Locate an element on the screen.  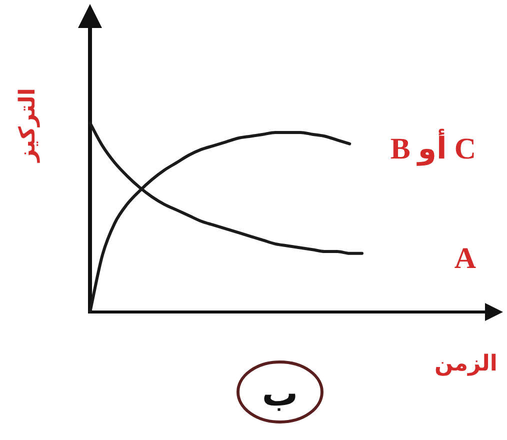
series-label: A is located at coordinates (465, 258).